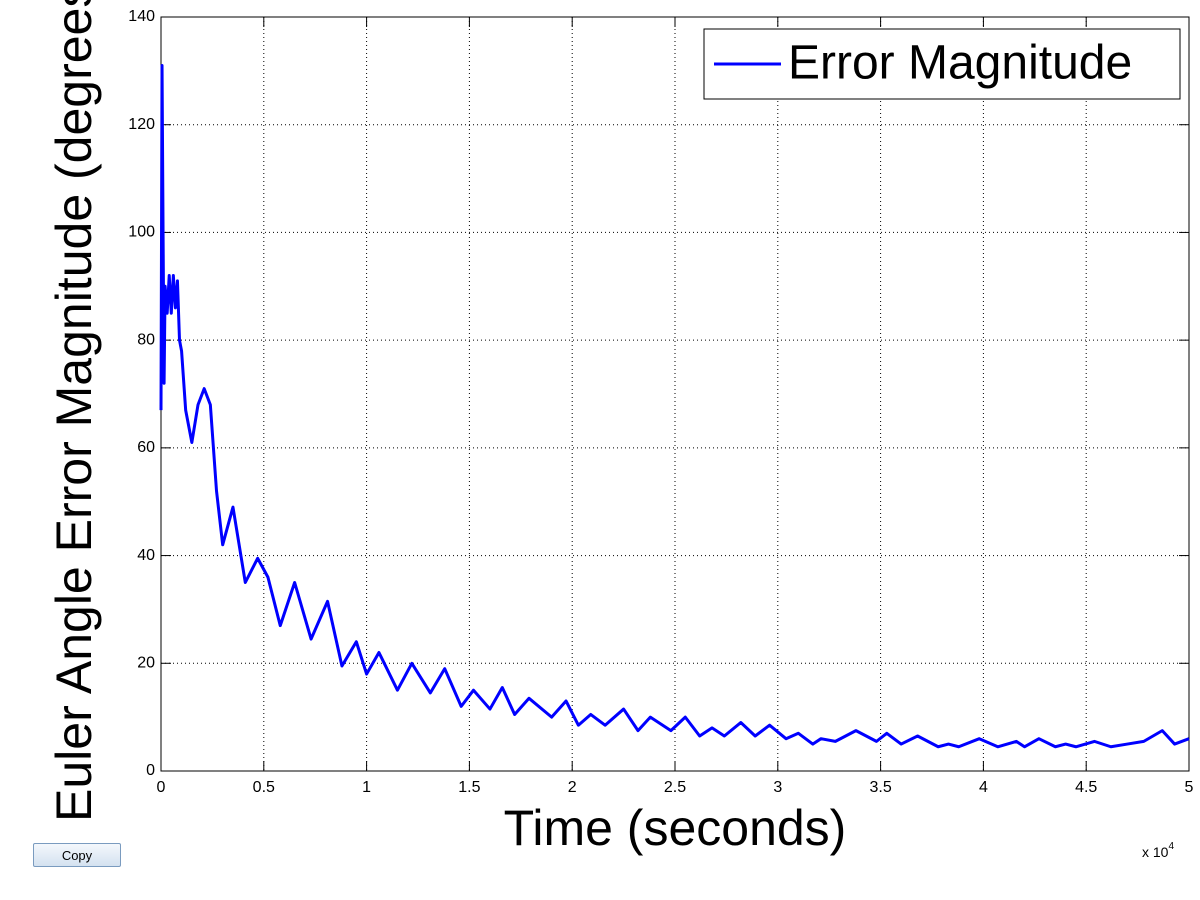 The width and height of the screenshot is (1200, 900). What do you see at coordinates (264, 787) in the screenshot?
I see `x-tick-label: 0.5` at bounding box center [264, 787].